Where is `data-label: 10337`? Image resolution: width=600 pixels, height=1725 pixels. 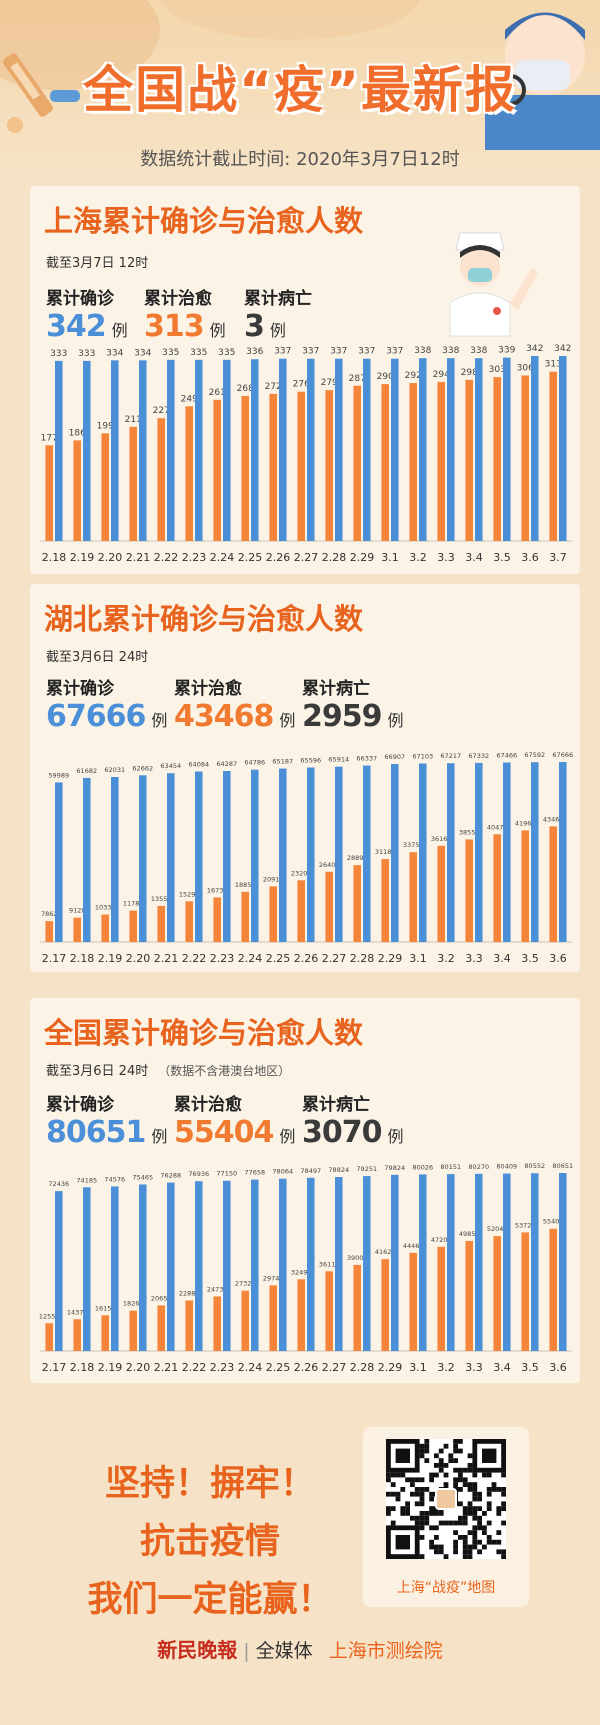
data-label: 10337 is located at coordinates (105, 908).